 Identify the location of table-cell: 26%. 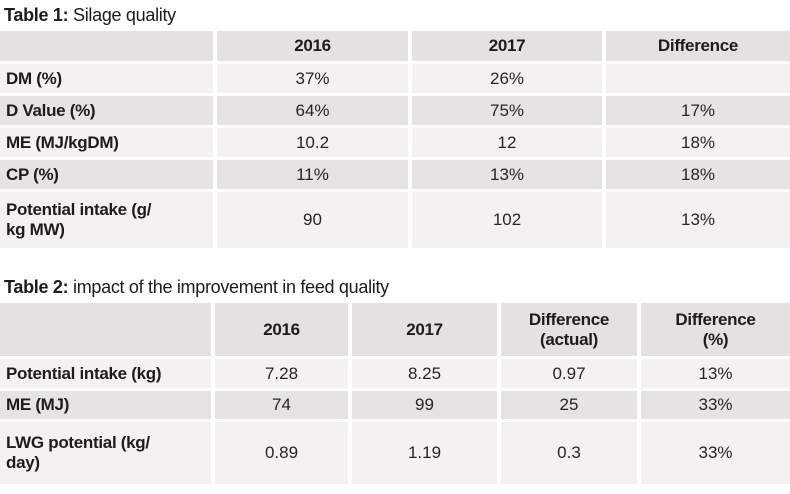
(507, 78).